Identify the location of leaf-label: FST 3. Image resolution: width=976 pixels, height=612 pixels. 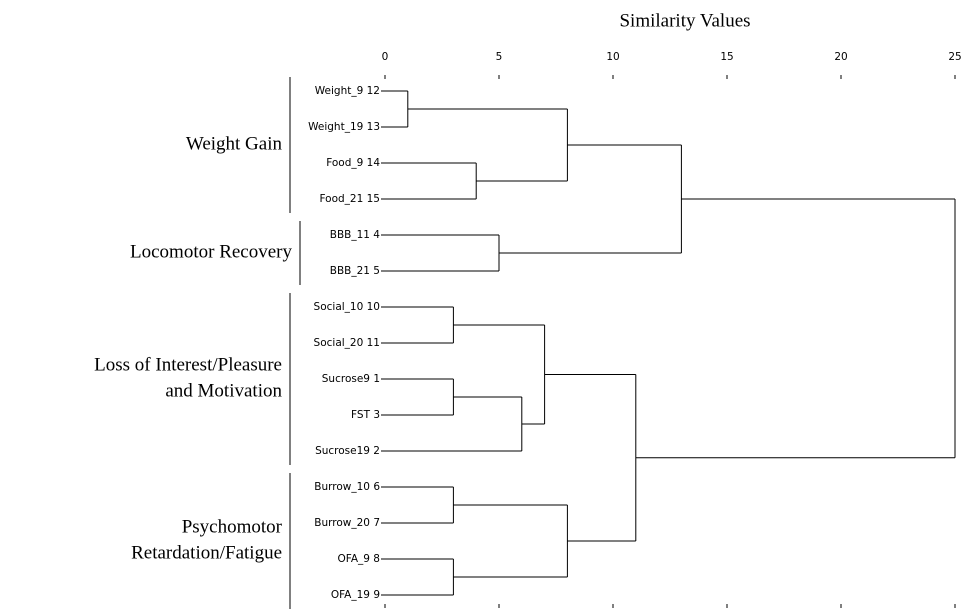
(365, 415).